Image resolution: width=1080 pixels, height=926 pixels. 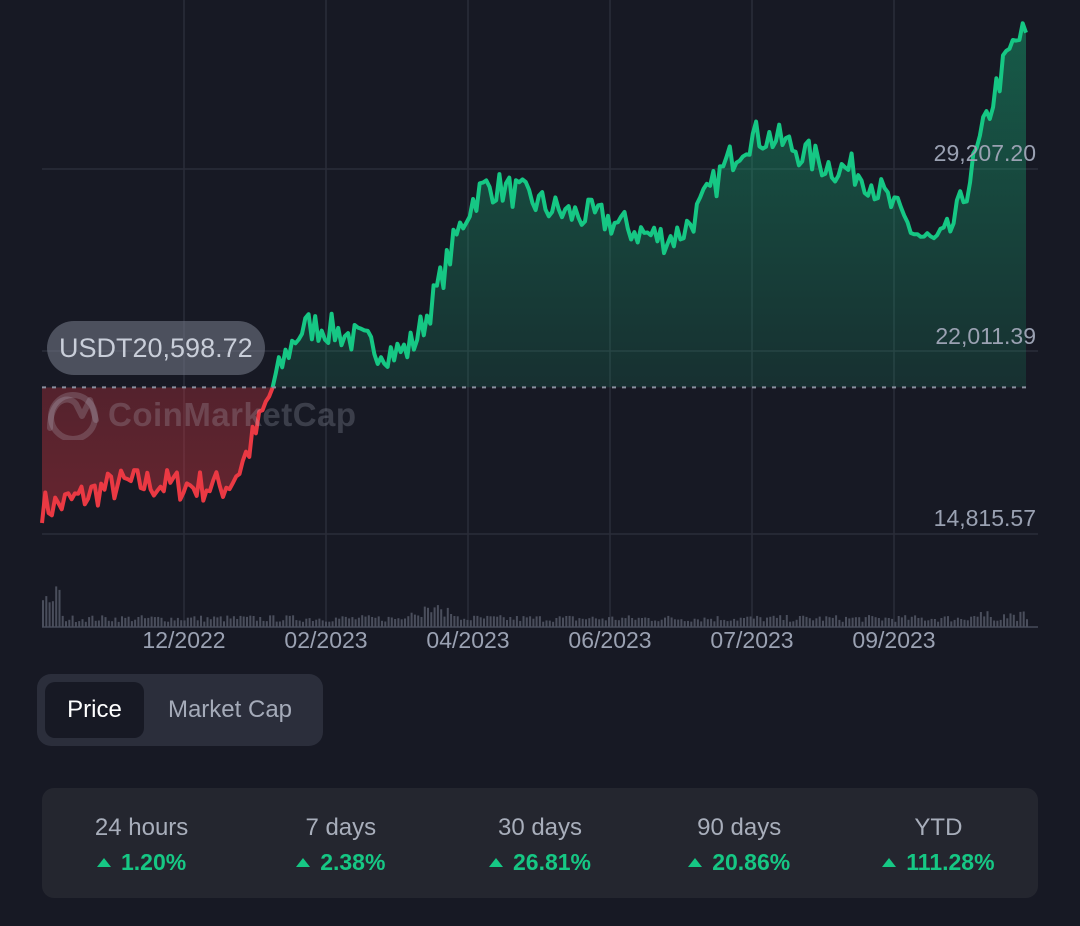 I want to click on price-tab: Price, so click(x=94, y=710).